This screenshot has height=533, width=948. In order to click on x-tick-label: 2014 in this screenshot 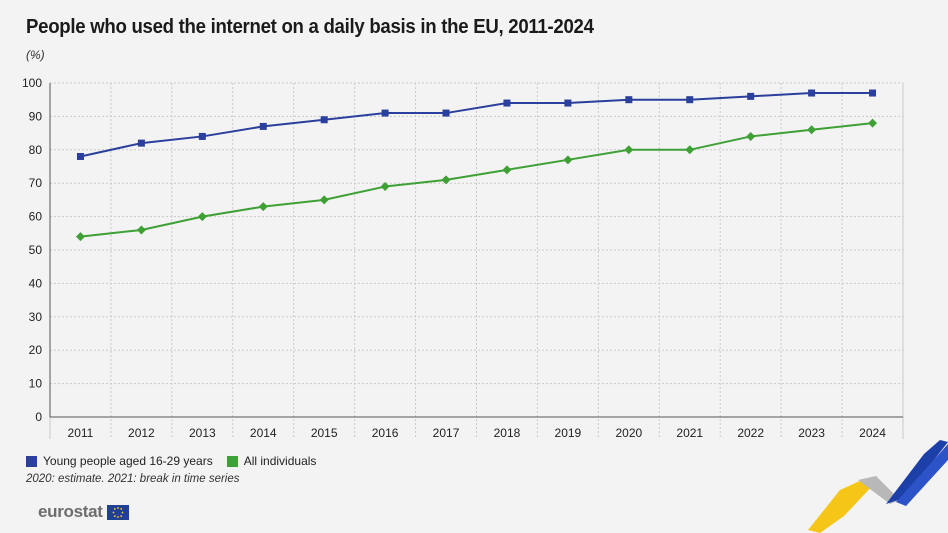, I will do `click(263, 433)`.